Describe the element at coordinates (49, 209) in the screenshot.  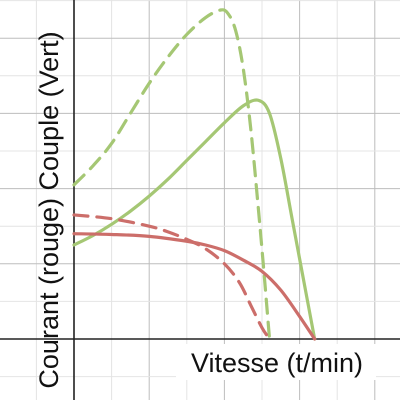
I see `y-axis-label: Courant (rouge) Couple (Vert)` at that location.